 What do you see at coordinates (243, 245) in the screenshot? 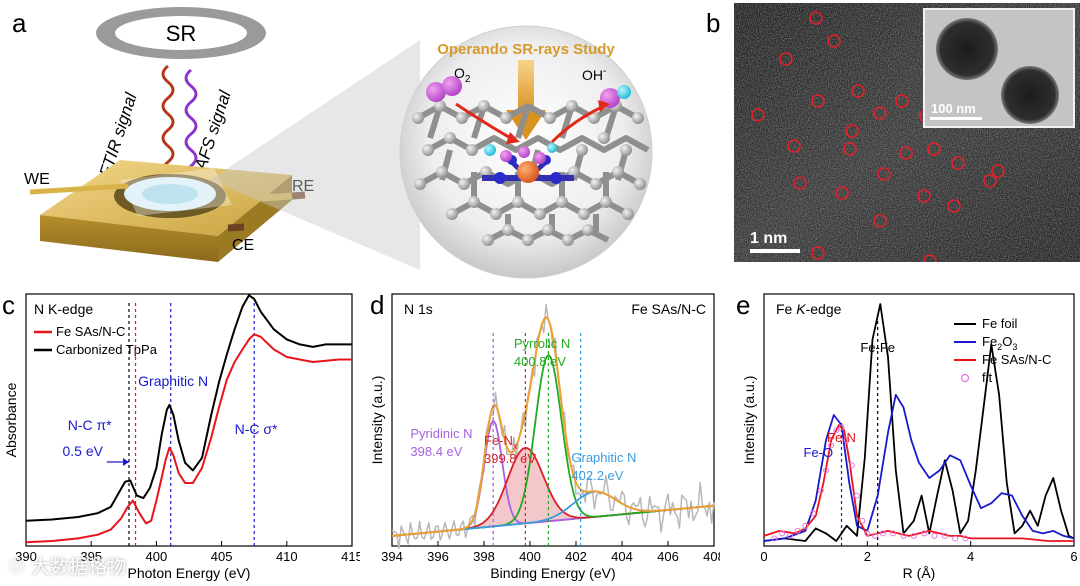
I see `ce-label: CE` at bounding box center [243, 245].